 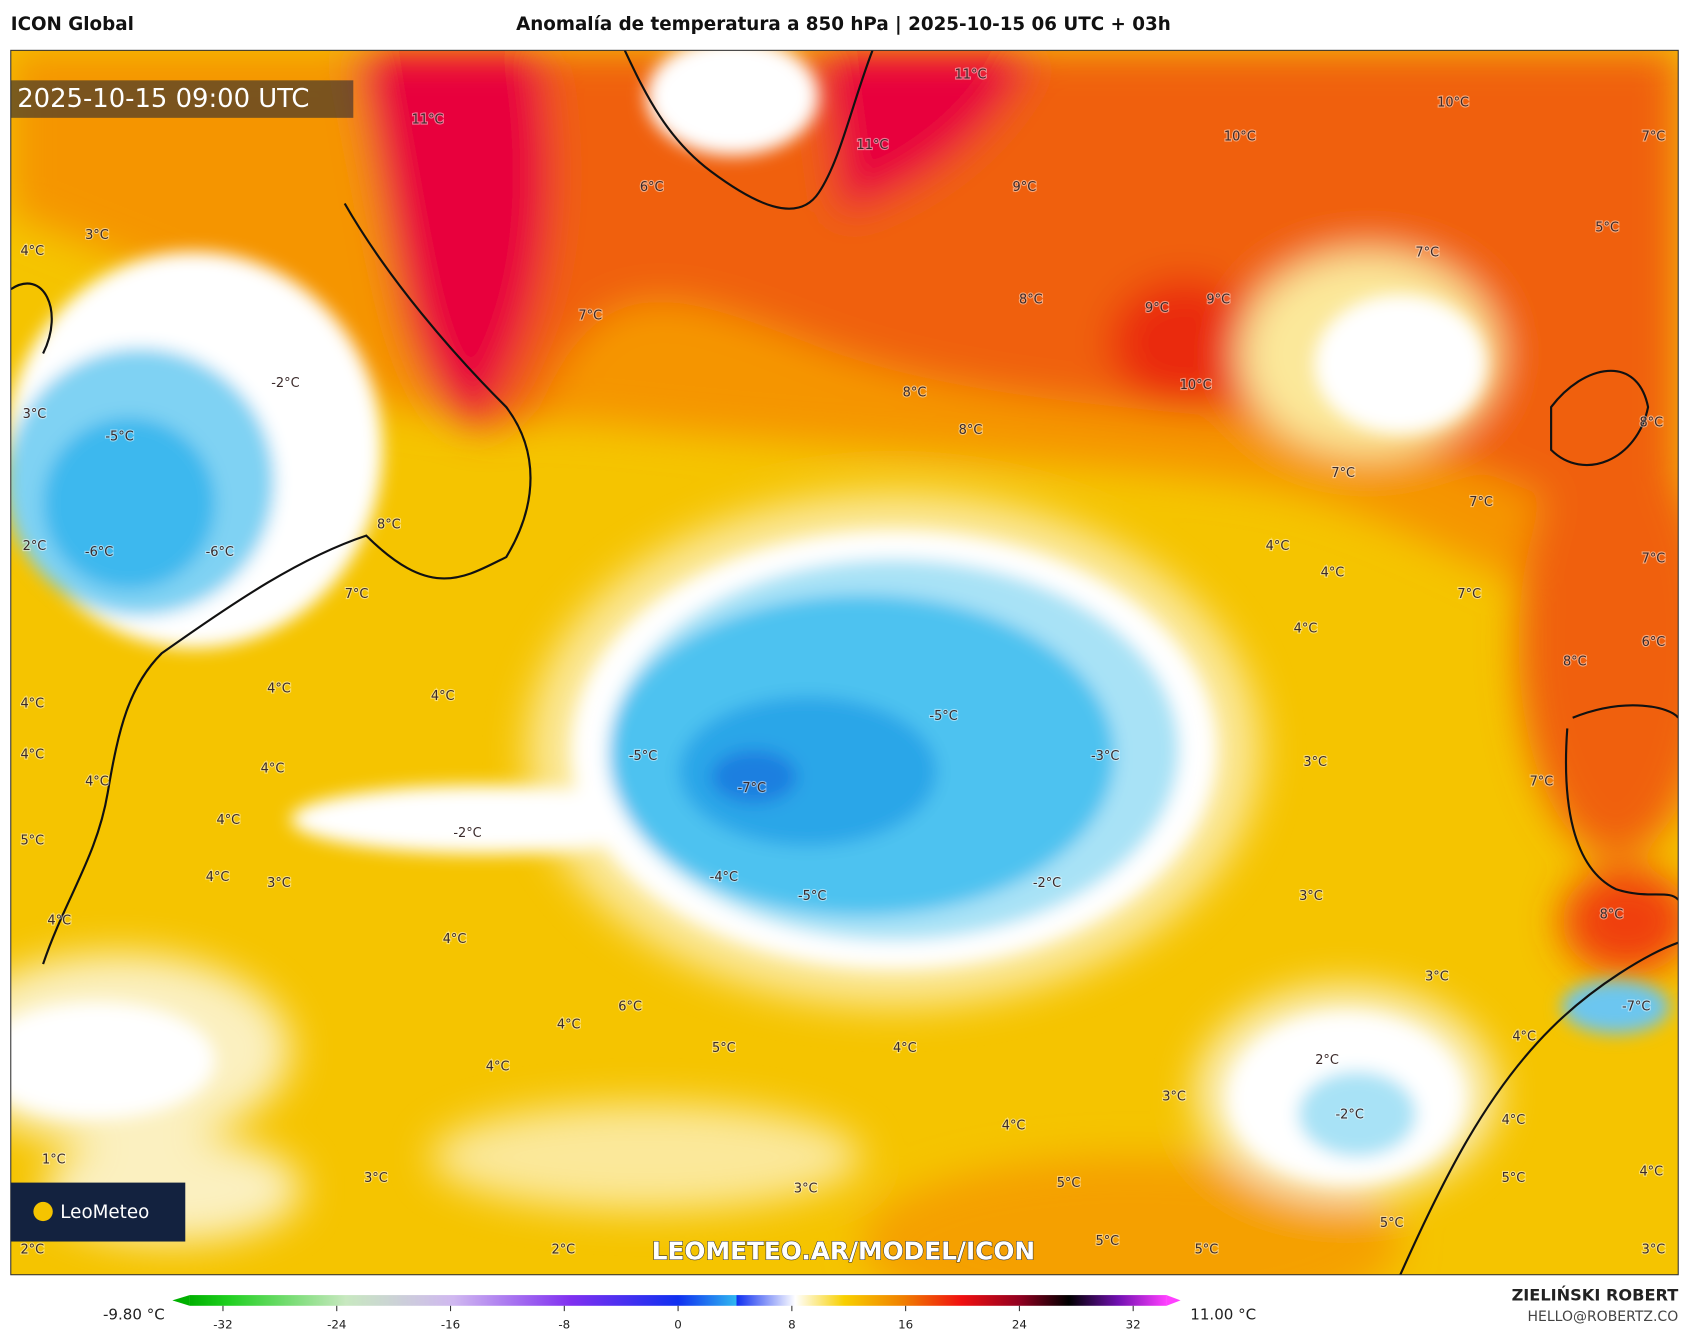 I want to click on colorbar-tick-label: -24, so click(x=336, y=1324).